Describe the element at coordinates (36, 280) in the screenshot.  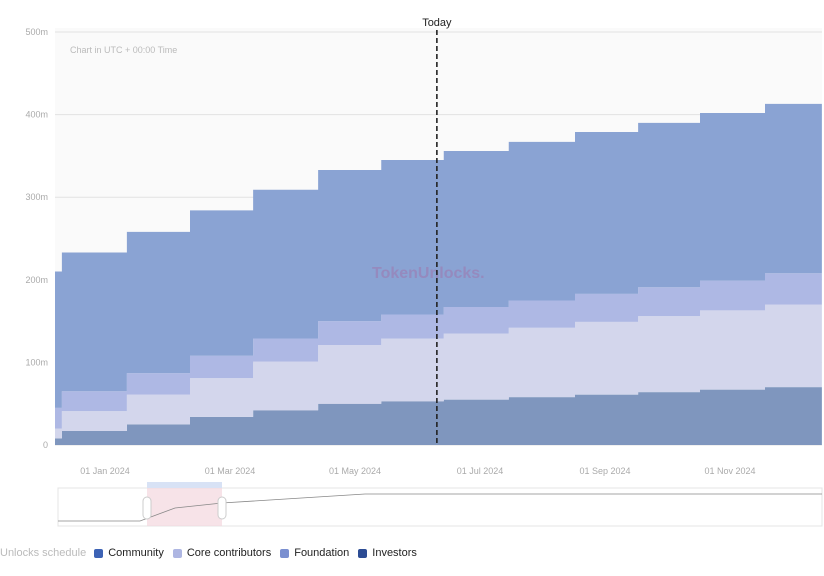
I see `y-tick-label: 200m` at that location.